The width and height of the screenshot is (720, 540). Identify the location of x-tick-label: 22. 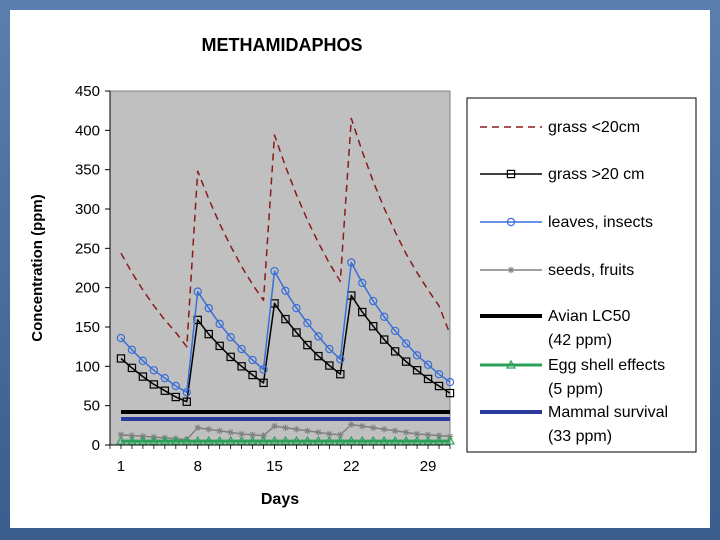
(351, 466).